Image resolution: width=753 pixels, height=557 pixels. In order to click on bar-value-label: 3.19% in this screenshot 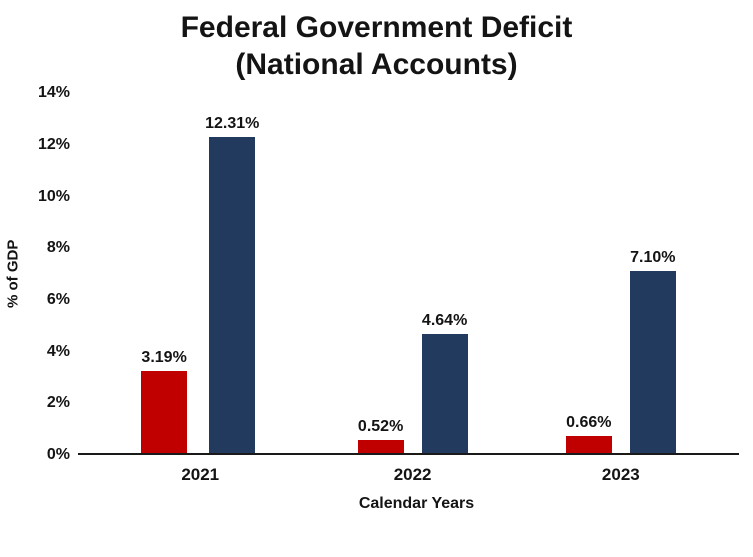, I will do `click(164, 358)`.